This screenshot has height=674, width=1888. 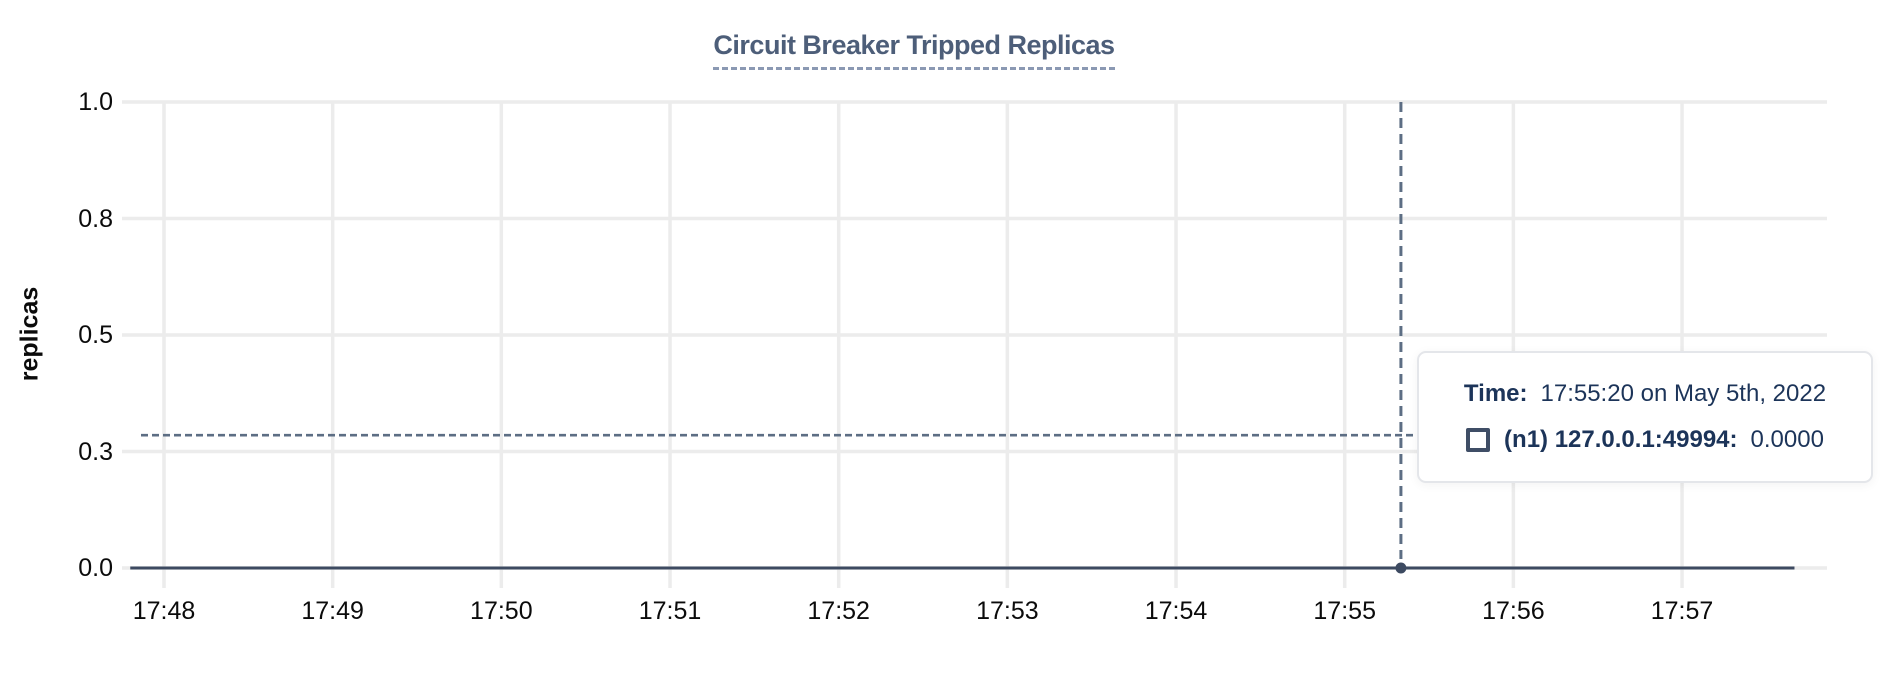 What do you see at coordinates (1621, 439) in the screenshot?
I see `tooltip-series-name: (n1) 127.0.0.1:49994:` at bounding box center [1621, 439].